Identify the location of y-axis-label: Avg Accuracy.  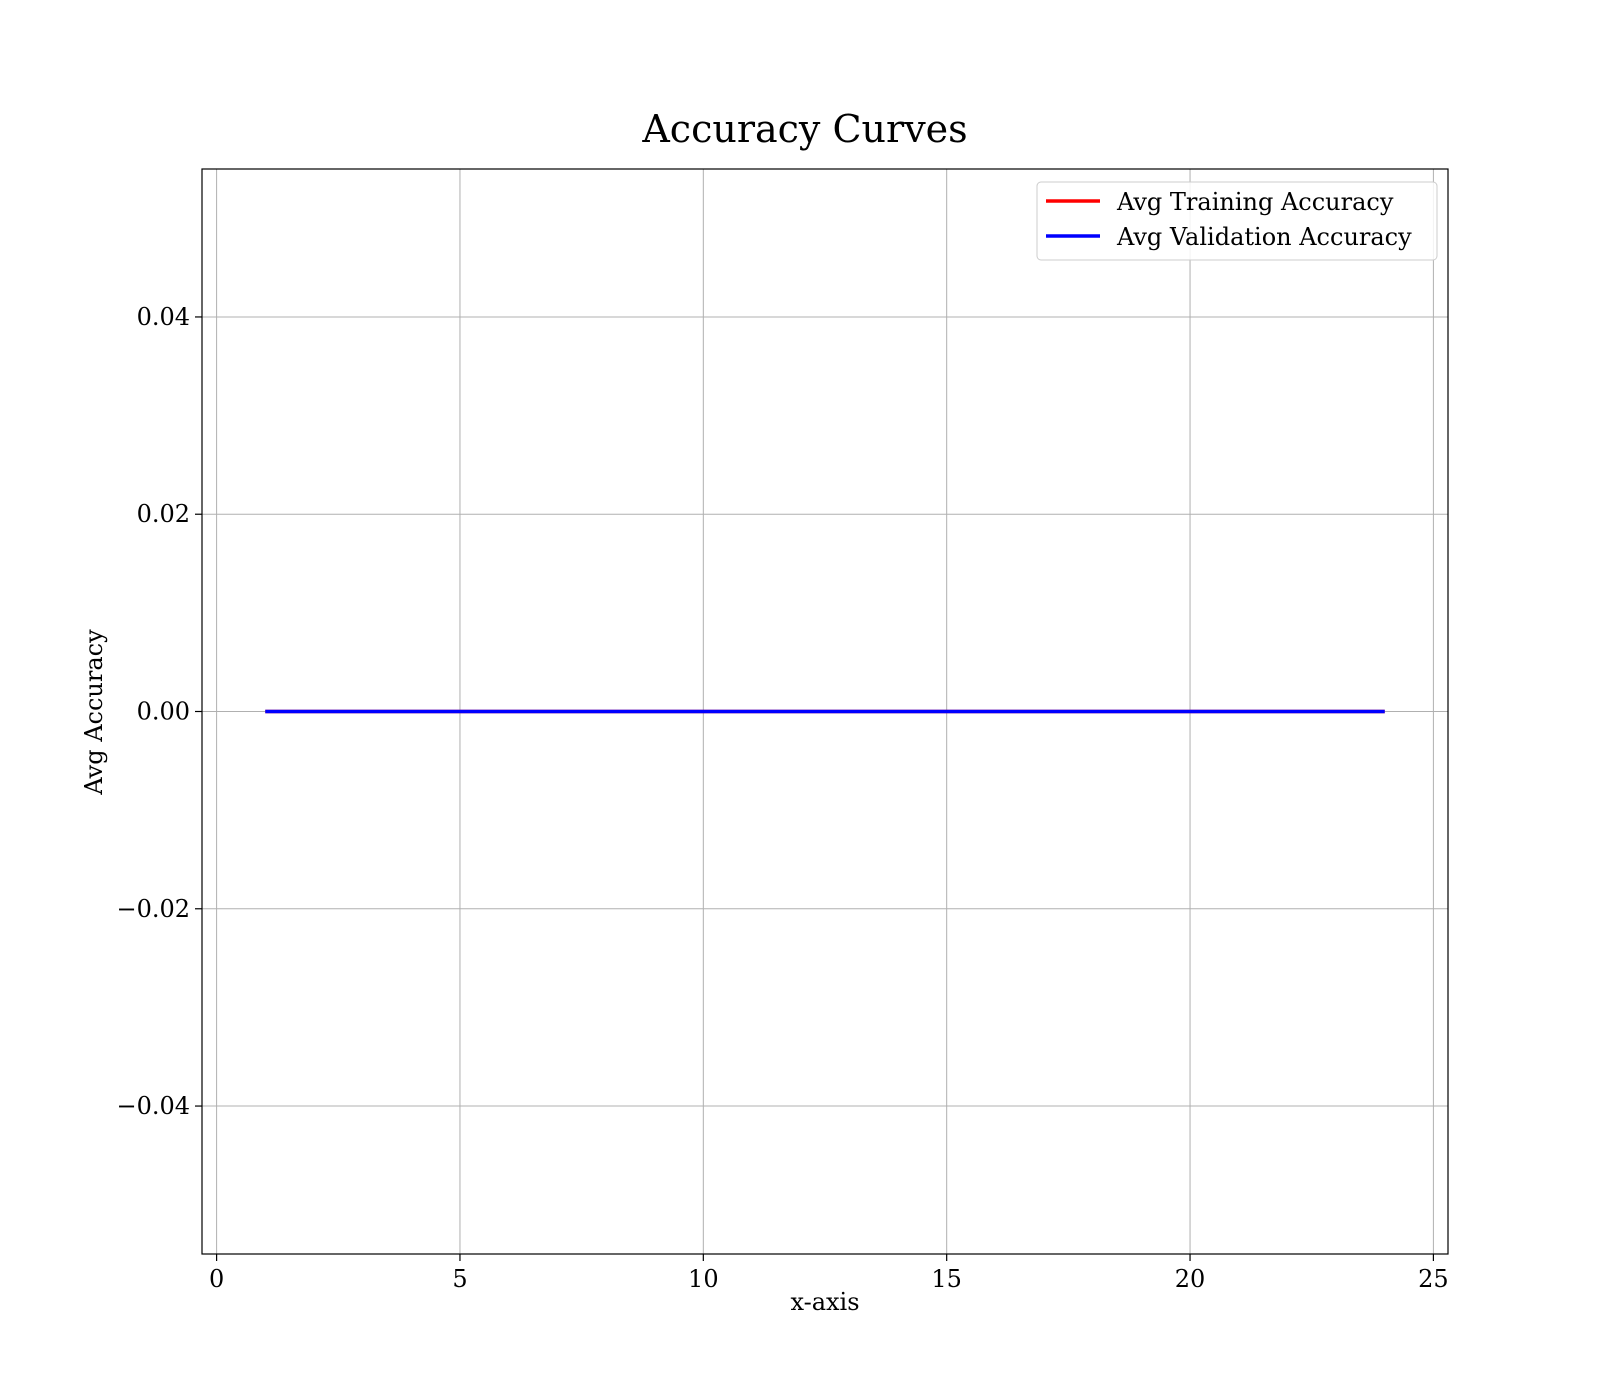
(94, 712).